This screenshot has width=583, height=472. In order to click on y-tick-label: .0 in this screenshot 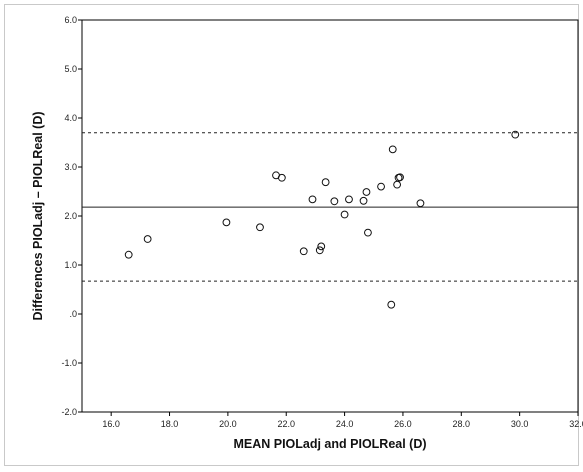, I will do `click(73, 314)`.